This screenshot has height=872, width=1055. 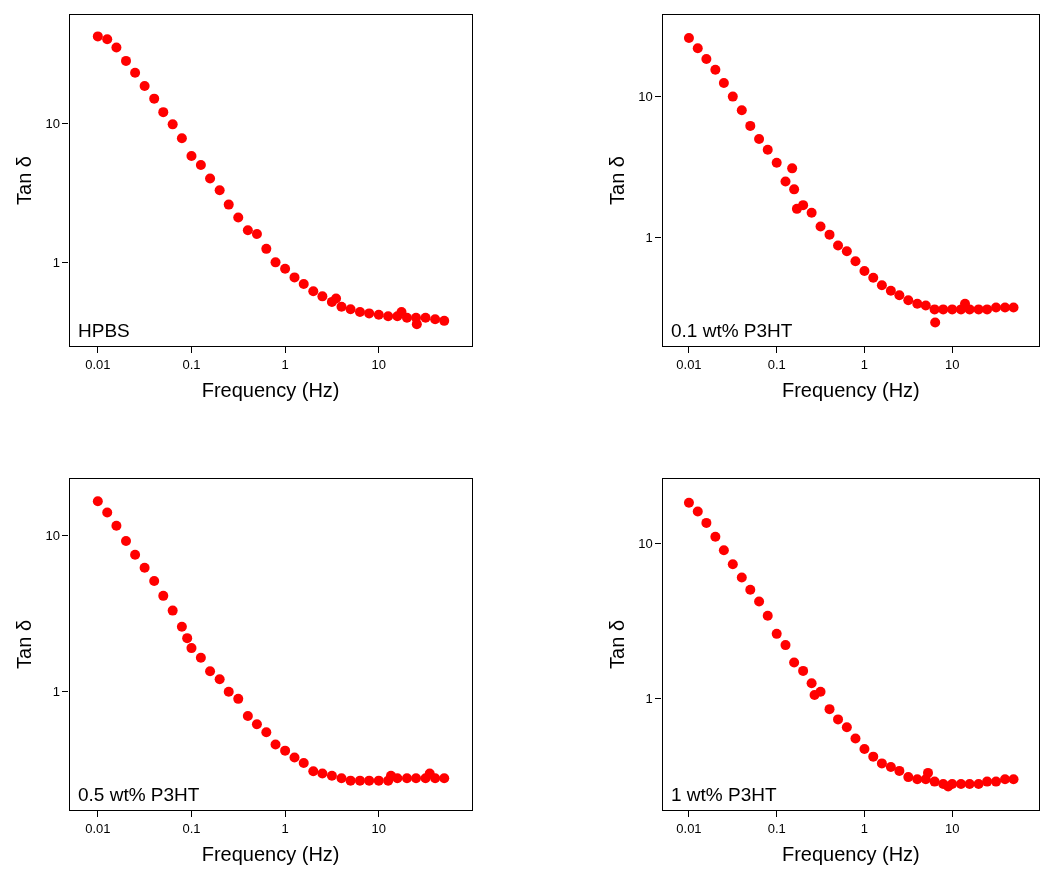 What do you see at coordinates (732, 330) in the screenshot?
I see `annotation: 0.1 wt% P3HT` at bounding box center [732, 330].